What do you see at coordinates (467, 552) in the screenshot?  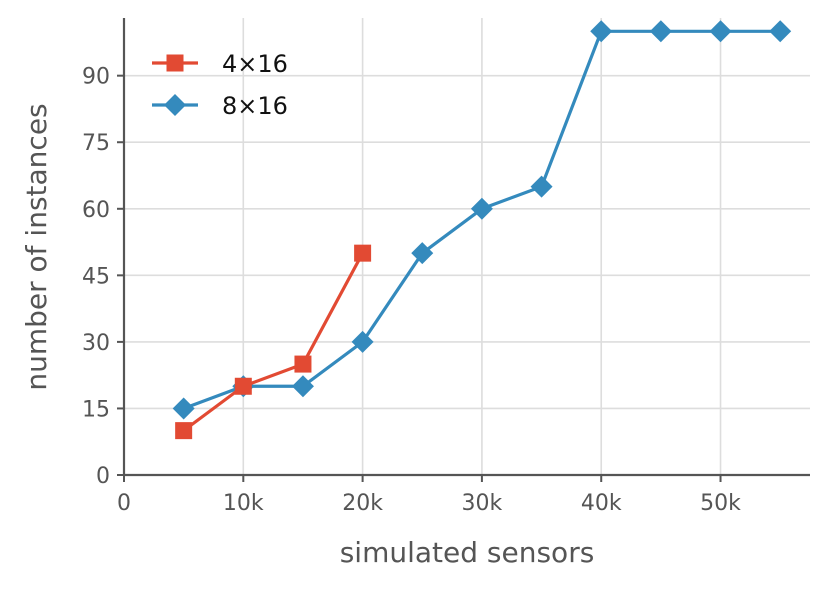 I see `x-axis-label: simulated sensors` at bounding box center [467, 552].